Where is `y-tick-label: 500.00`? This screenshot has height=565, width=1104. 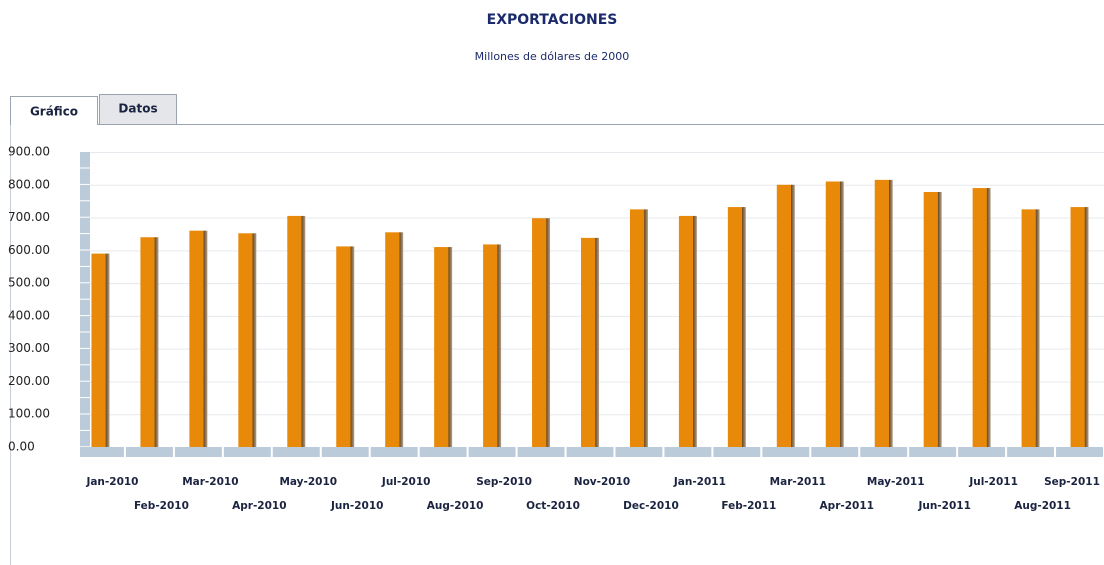
y-tick-label: 500.00 is located at coordinates (29, 283).